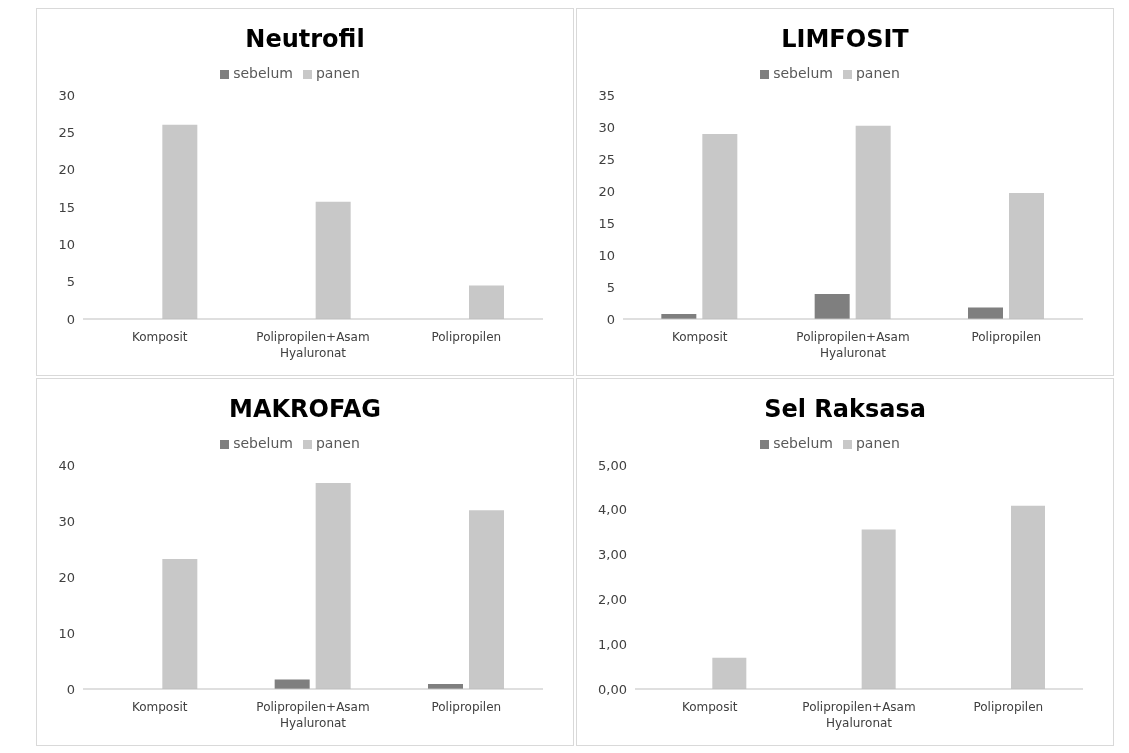  Describe the element at coordinates (612, 465) in the screenshot. I see `y-tick-label: 5,00` at that location.